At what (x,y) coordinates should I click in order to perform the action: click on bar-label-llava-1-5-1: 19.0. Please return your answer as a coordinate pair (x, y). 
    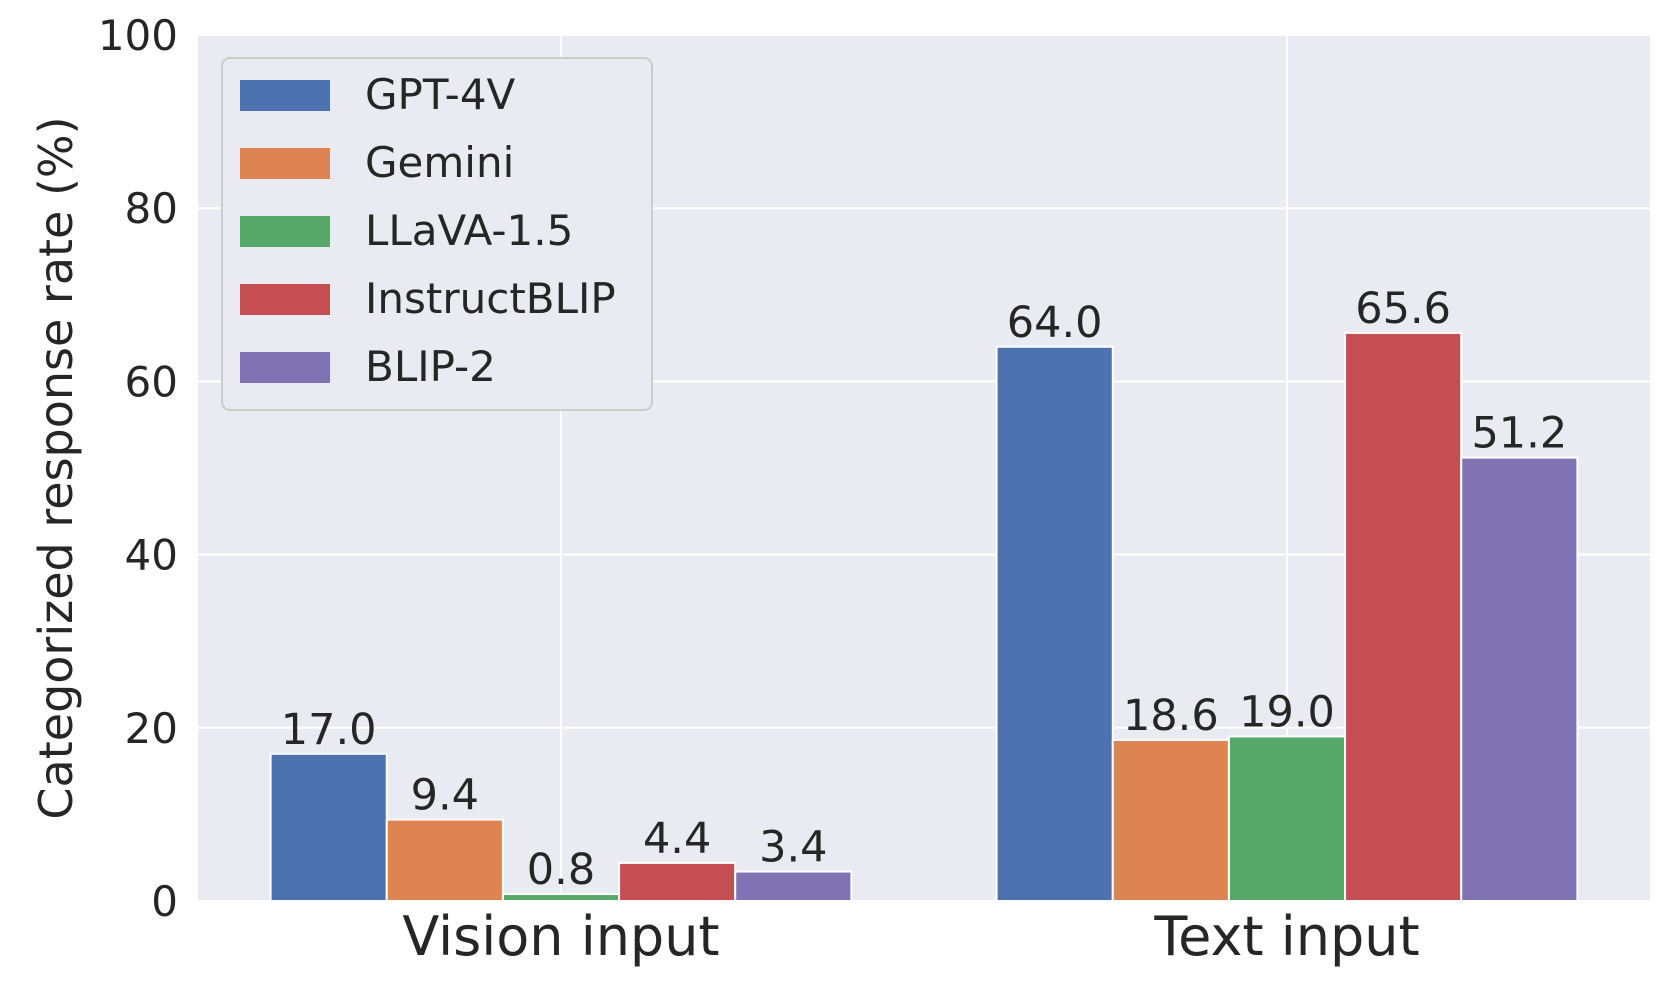
    Looking at the image, I should click on (1287, 712).